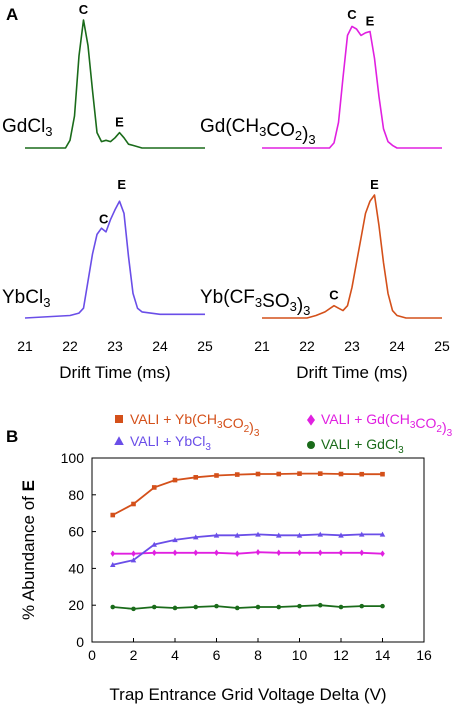  I want to click on spectrum-label-part: ), so click(305, 134).